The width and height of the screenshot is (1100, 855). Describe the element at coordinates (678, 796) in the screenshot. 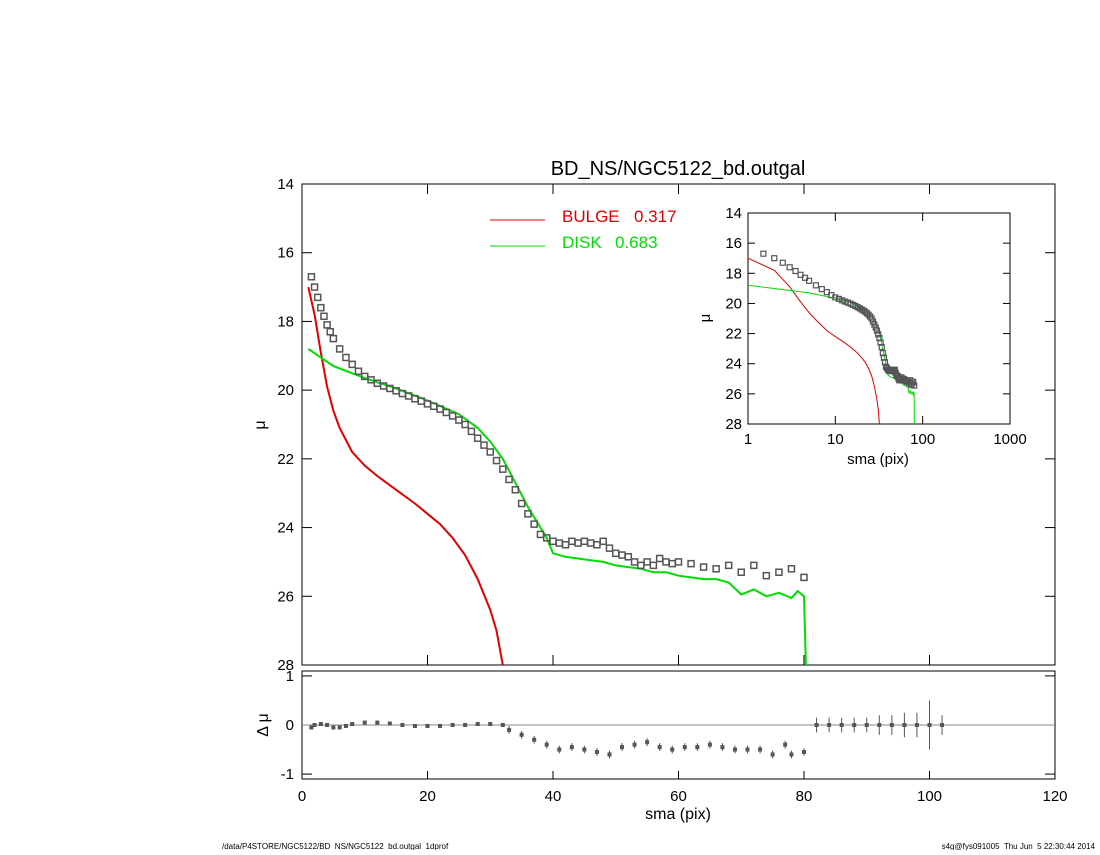

I see `x-tick-label: 60` at that location.